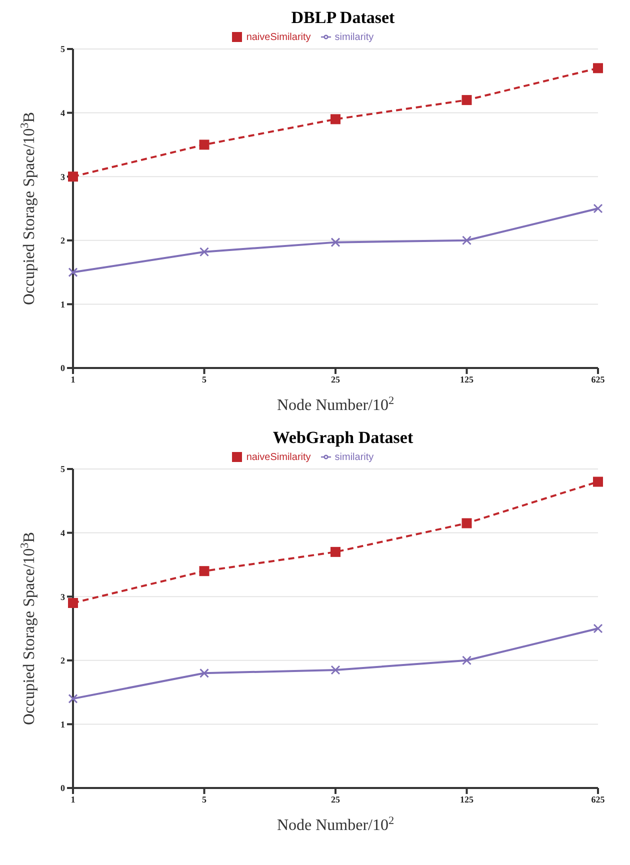  I want to click on chart-title: WebGraph Dataset, so click(343, 438).